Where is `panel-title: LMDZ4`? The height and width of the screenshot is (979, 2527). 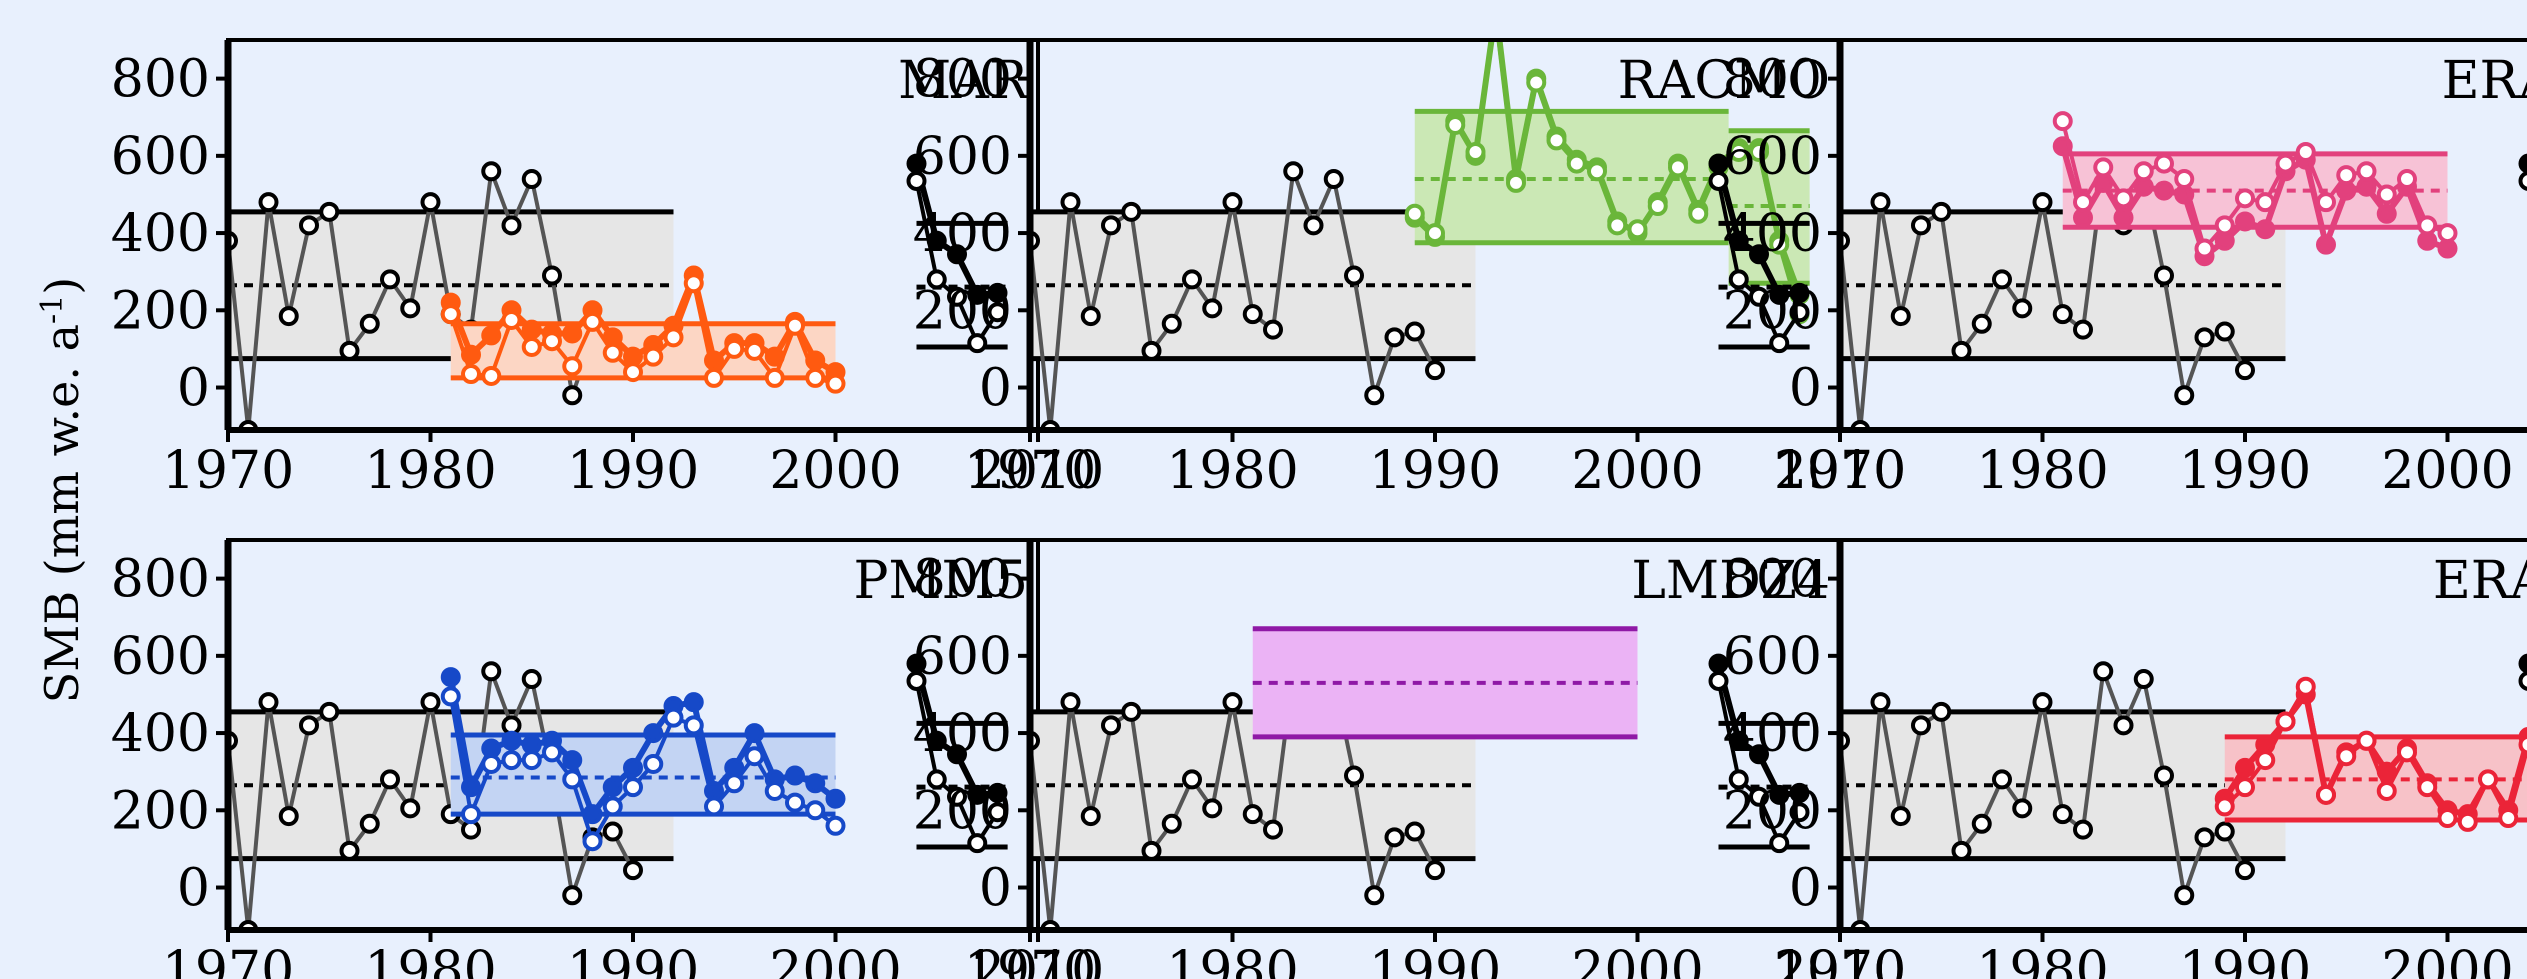 panel-title: LMDZ4 is located at coordinates (1730, 581).